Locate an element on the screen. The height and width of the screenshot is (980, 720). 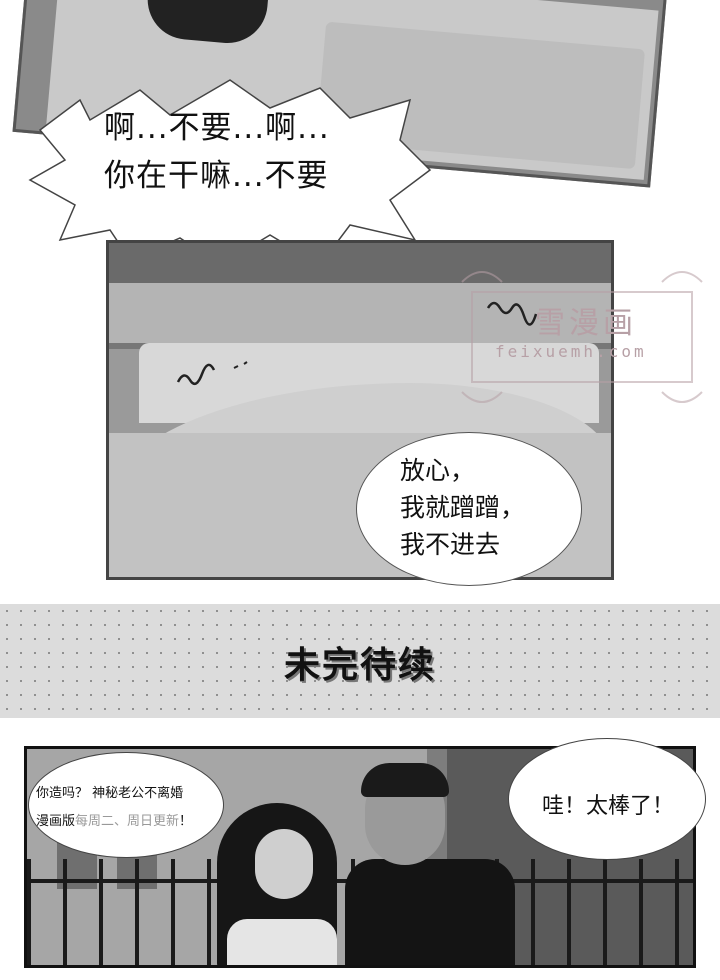
woman-face is located at coordinates (284, 864).